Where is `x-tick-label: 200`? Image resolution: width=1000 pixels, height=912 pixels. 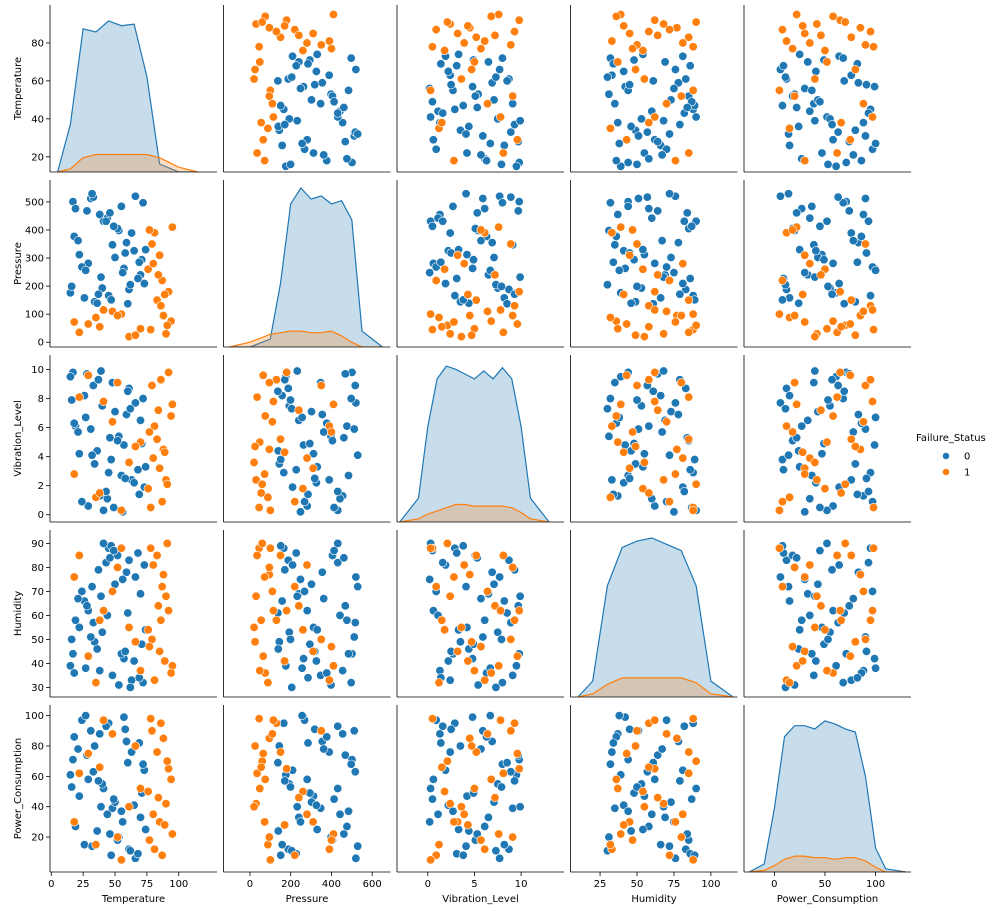
x-tick-label: 200 is located at coordinates (290, 884).